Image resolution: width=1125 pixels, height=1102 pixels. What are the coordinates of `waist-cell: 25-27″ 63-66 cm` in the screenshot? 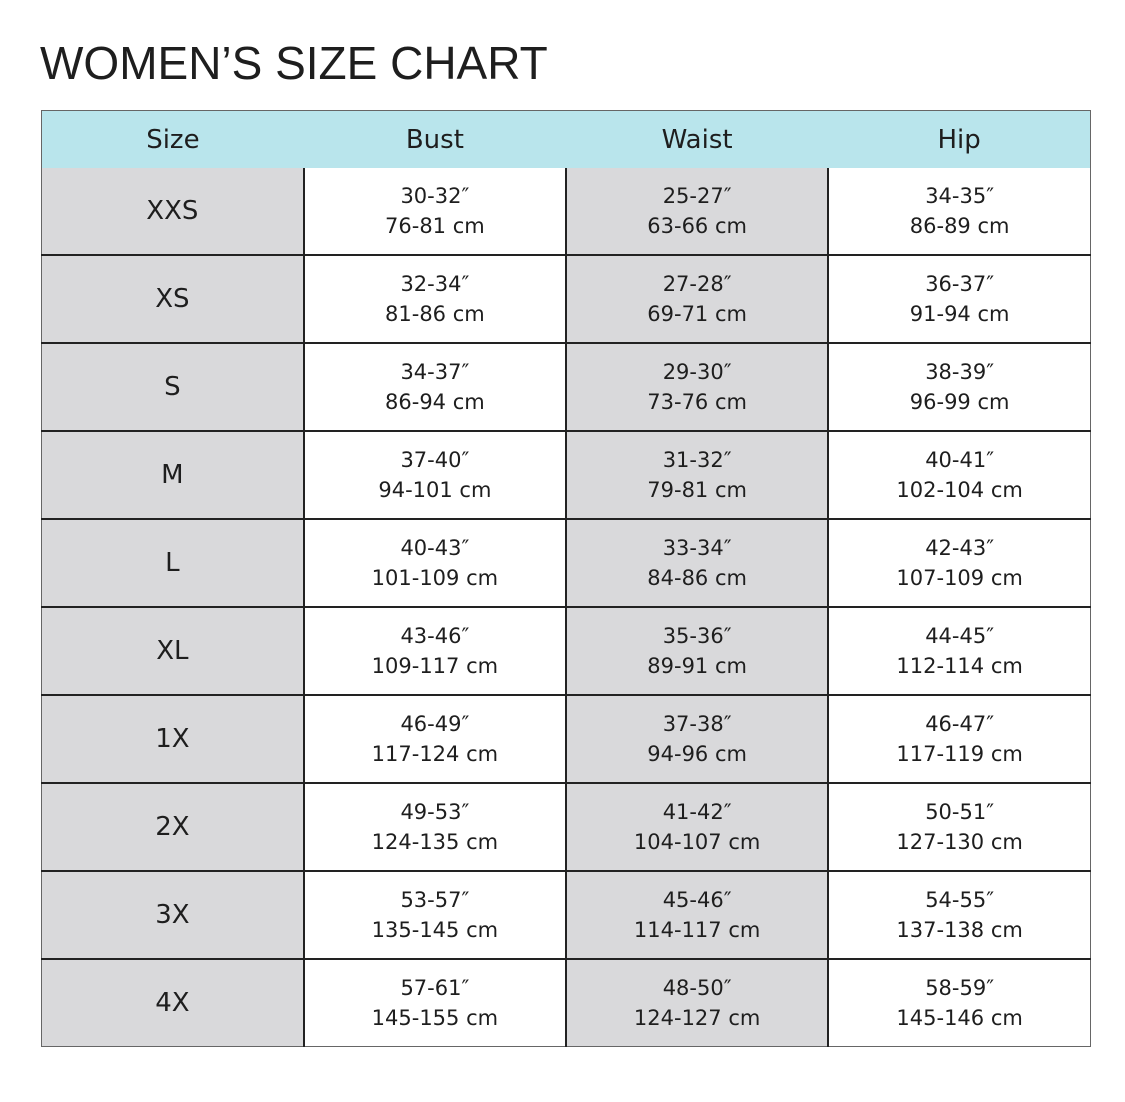 It's located at (696, 211).